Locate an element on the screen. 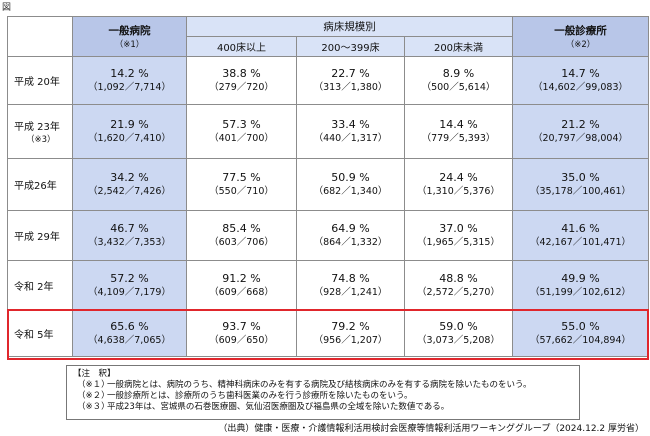 The width and height of the screenshot is (650, 436). header-bed-200-399: 200～399床 is located at coordinates (350, 46).